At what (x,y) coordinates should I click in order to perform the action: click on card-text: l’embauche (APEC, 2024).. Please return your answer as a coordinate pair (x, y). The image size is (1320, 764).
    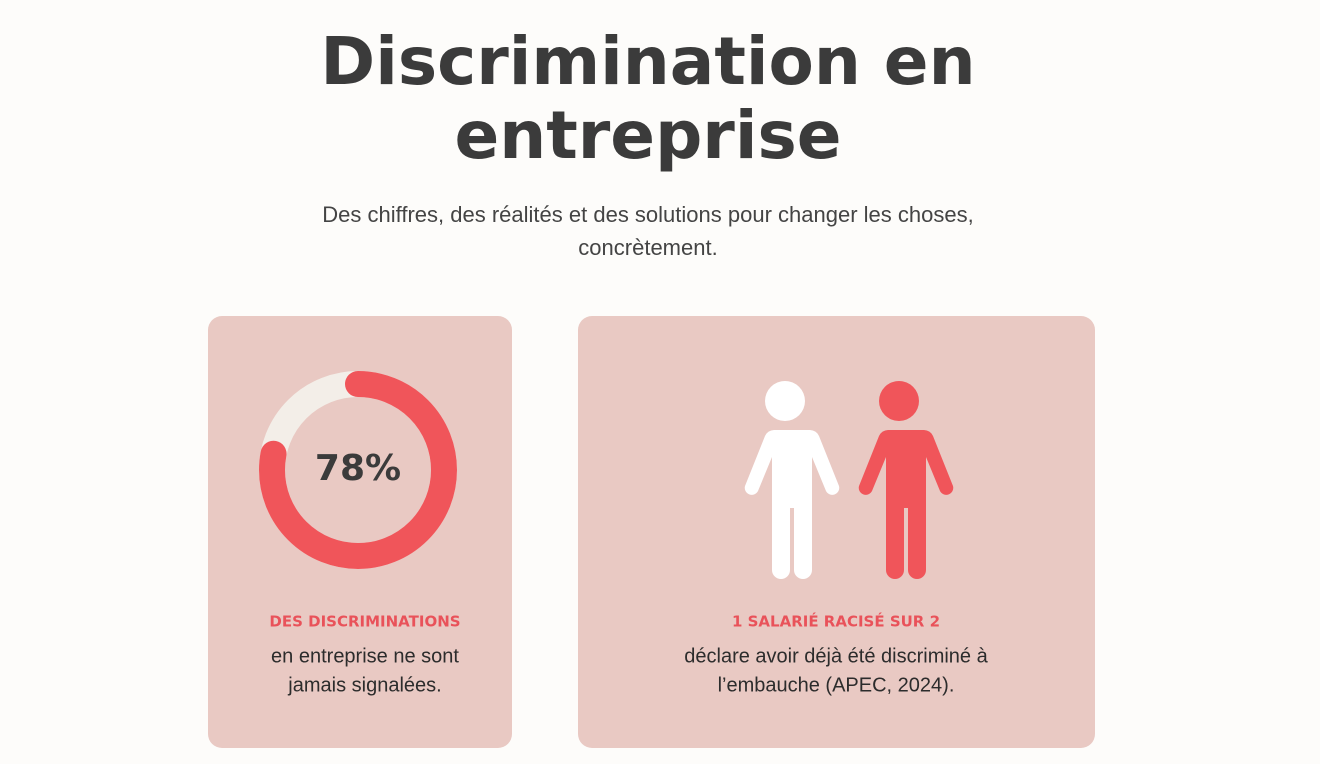
    Looking at the image, I should click on (836, 685).